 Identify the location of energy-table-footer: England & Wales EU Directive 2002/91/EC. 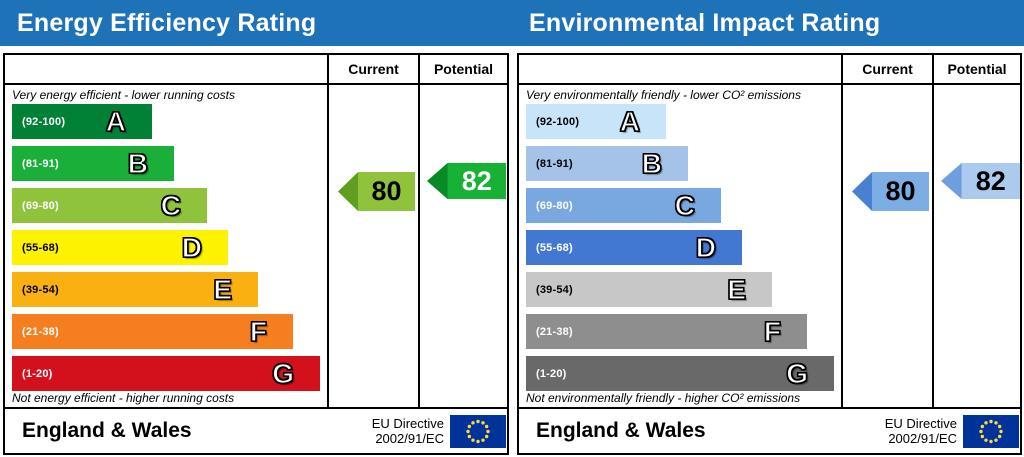
(256, 430).